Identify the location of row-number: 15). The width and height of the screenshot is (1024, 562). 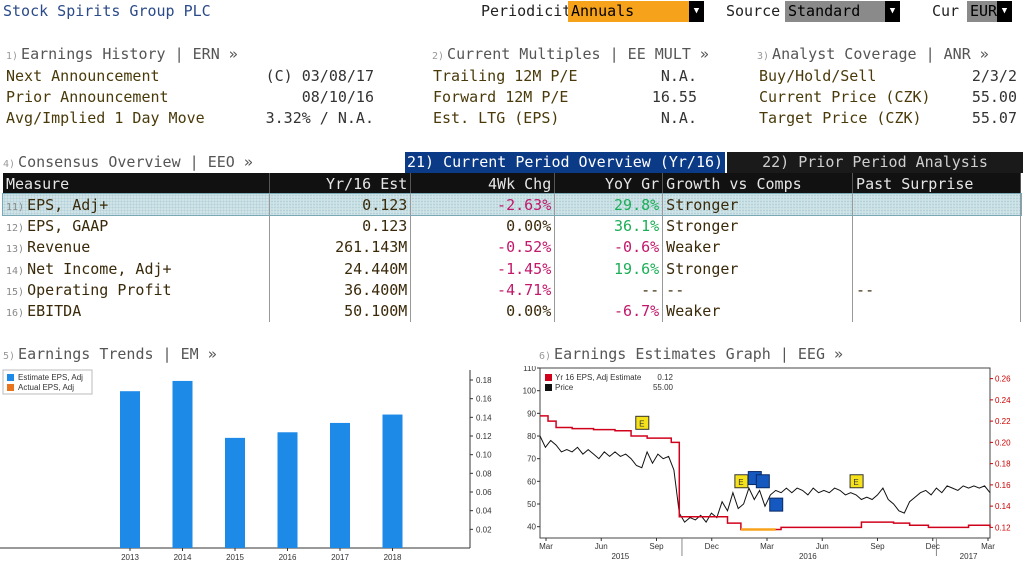
(15, 292).